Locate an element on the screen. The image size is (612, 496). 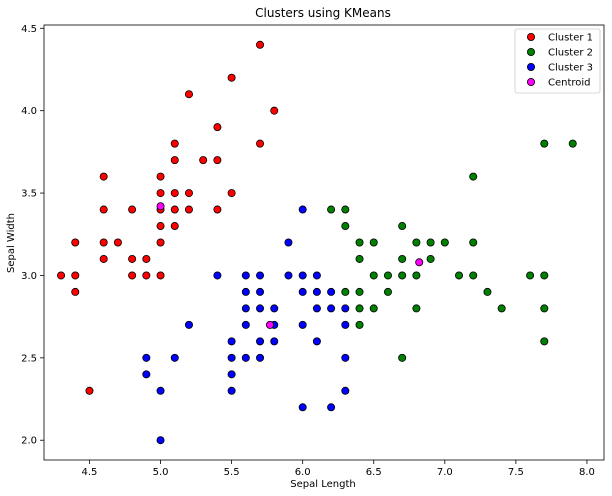
x-tick-label: 6.5 is located at coordinates (374, 472).